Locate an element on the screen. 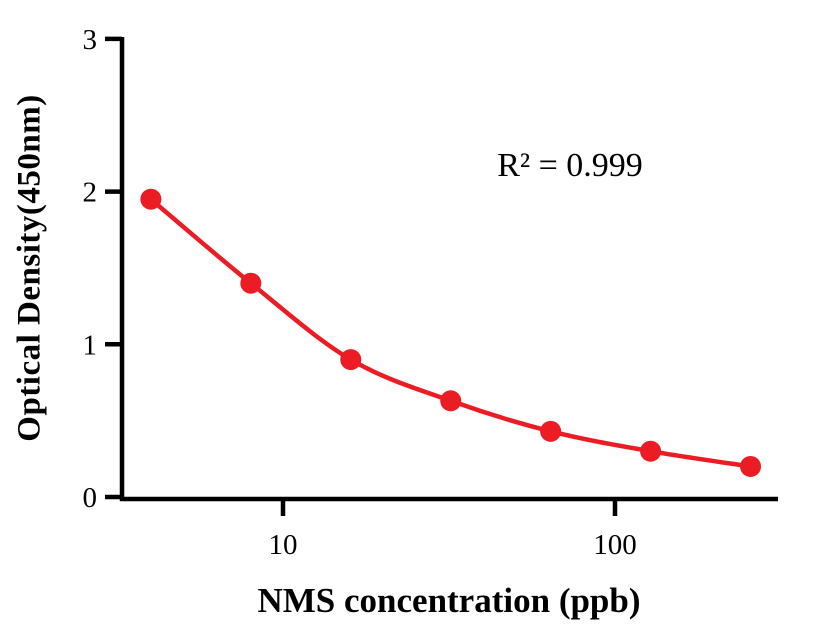  x-axis-title: NMS concentration (ppb) is located at coordinates (449, 600).